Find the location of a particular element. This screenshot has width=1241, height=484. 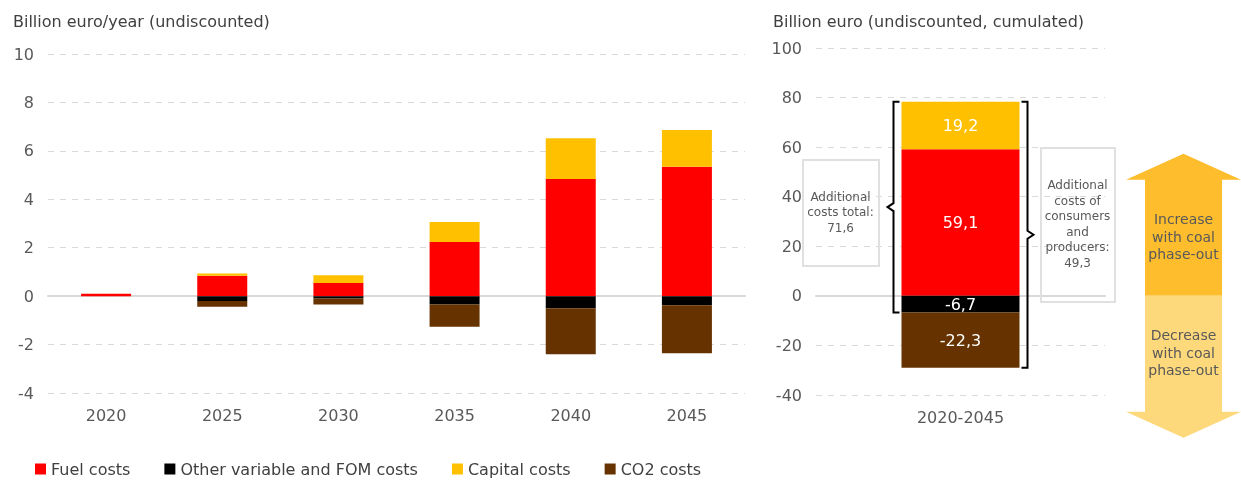

y-tick-label: -20 is located at coordinates (788, 345).